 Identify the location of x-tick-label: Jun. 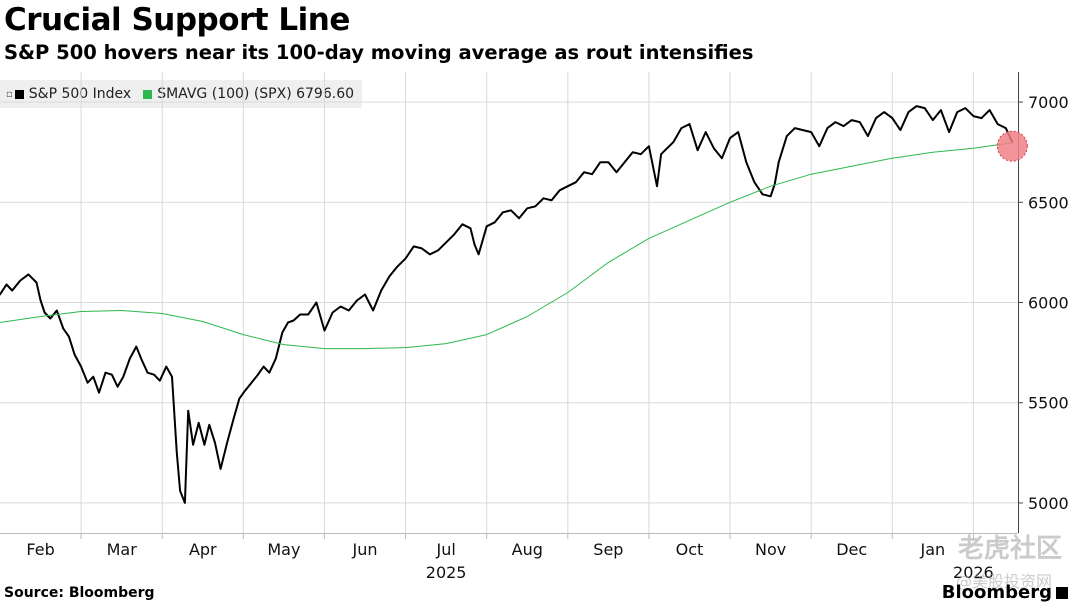
(365, 549).